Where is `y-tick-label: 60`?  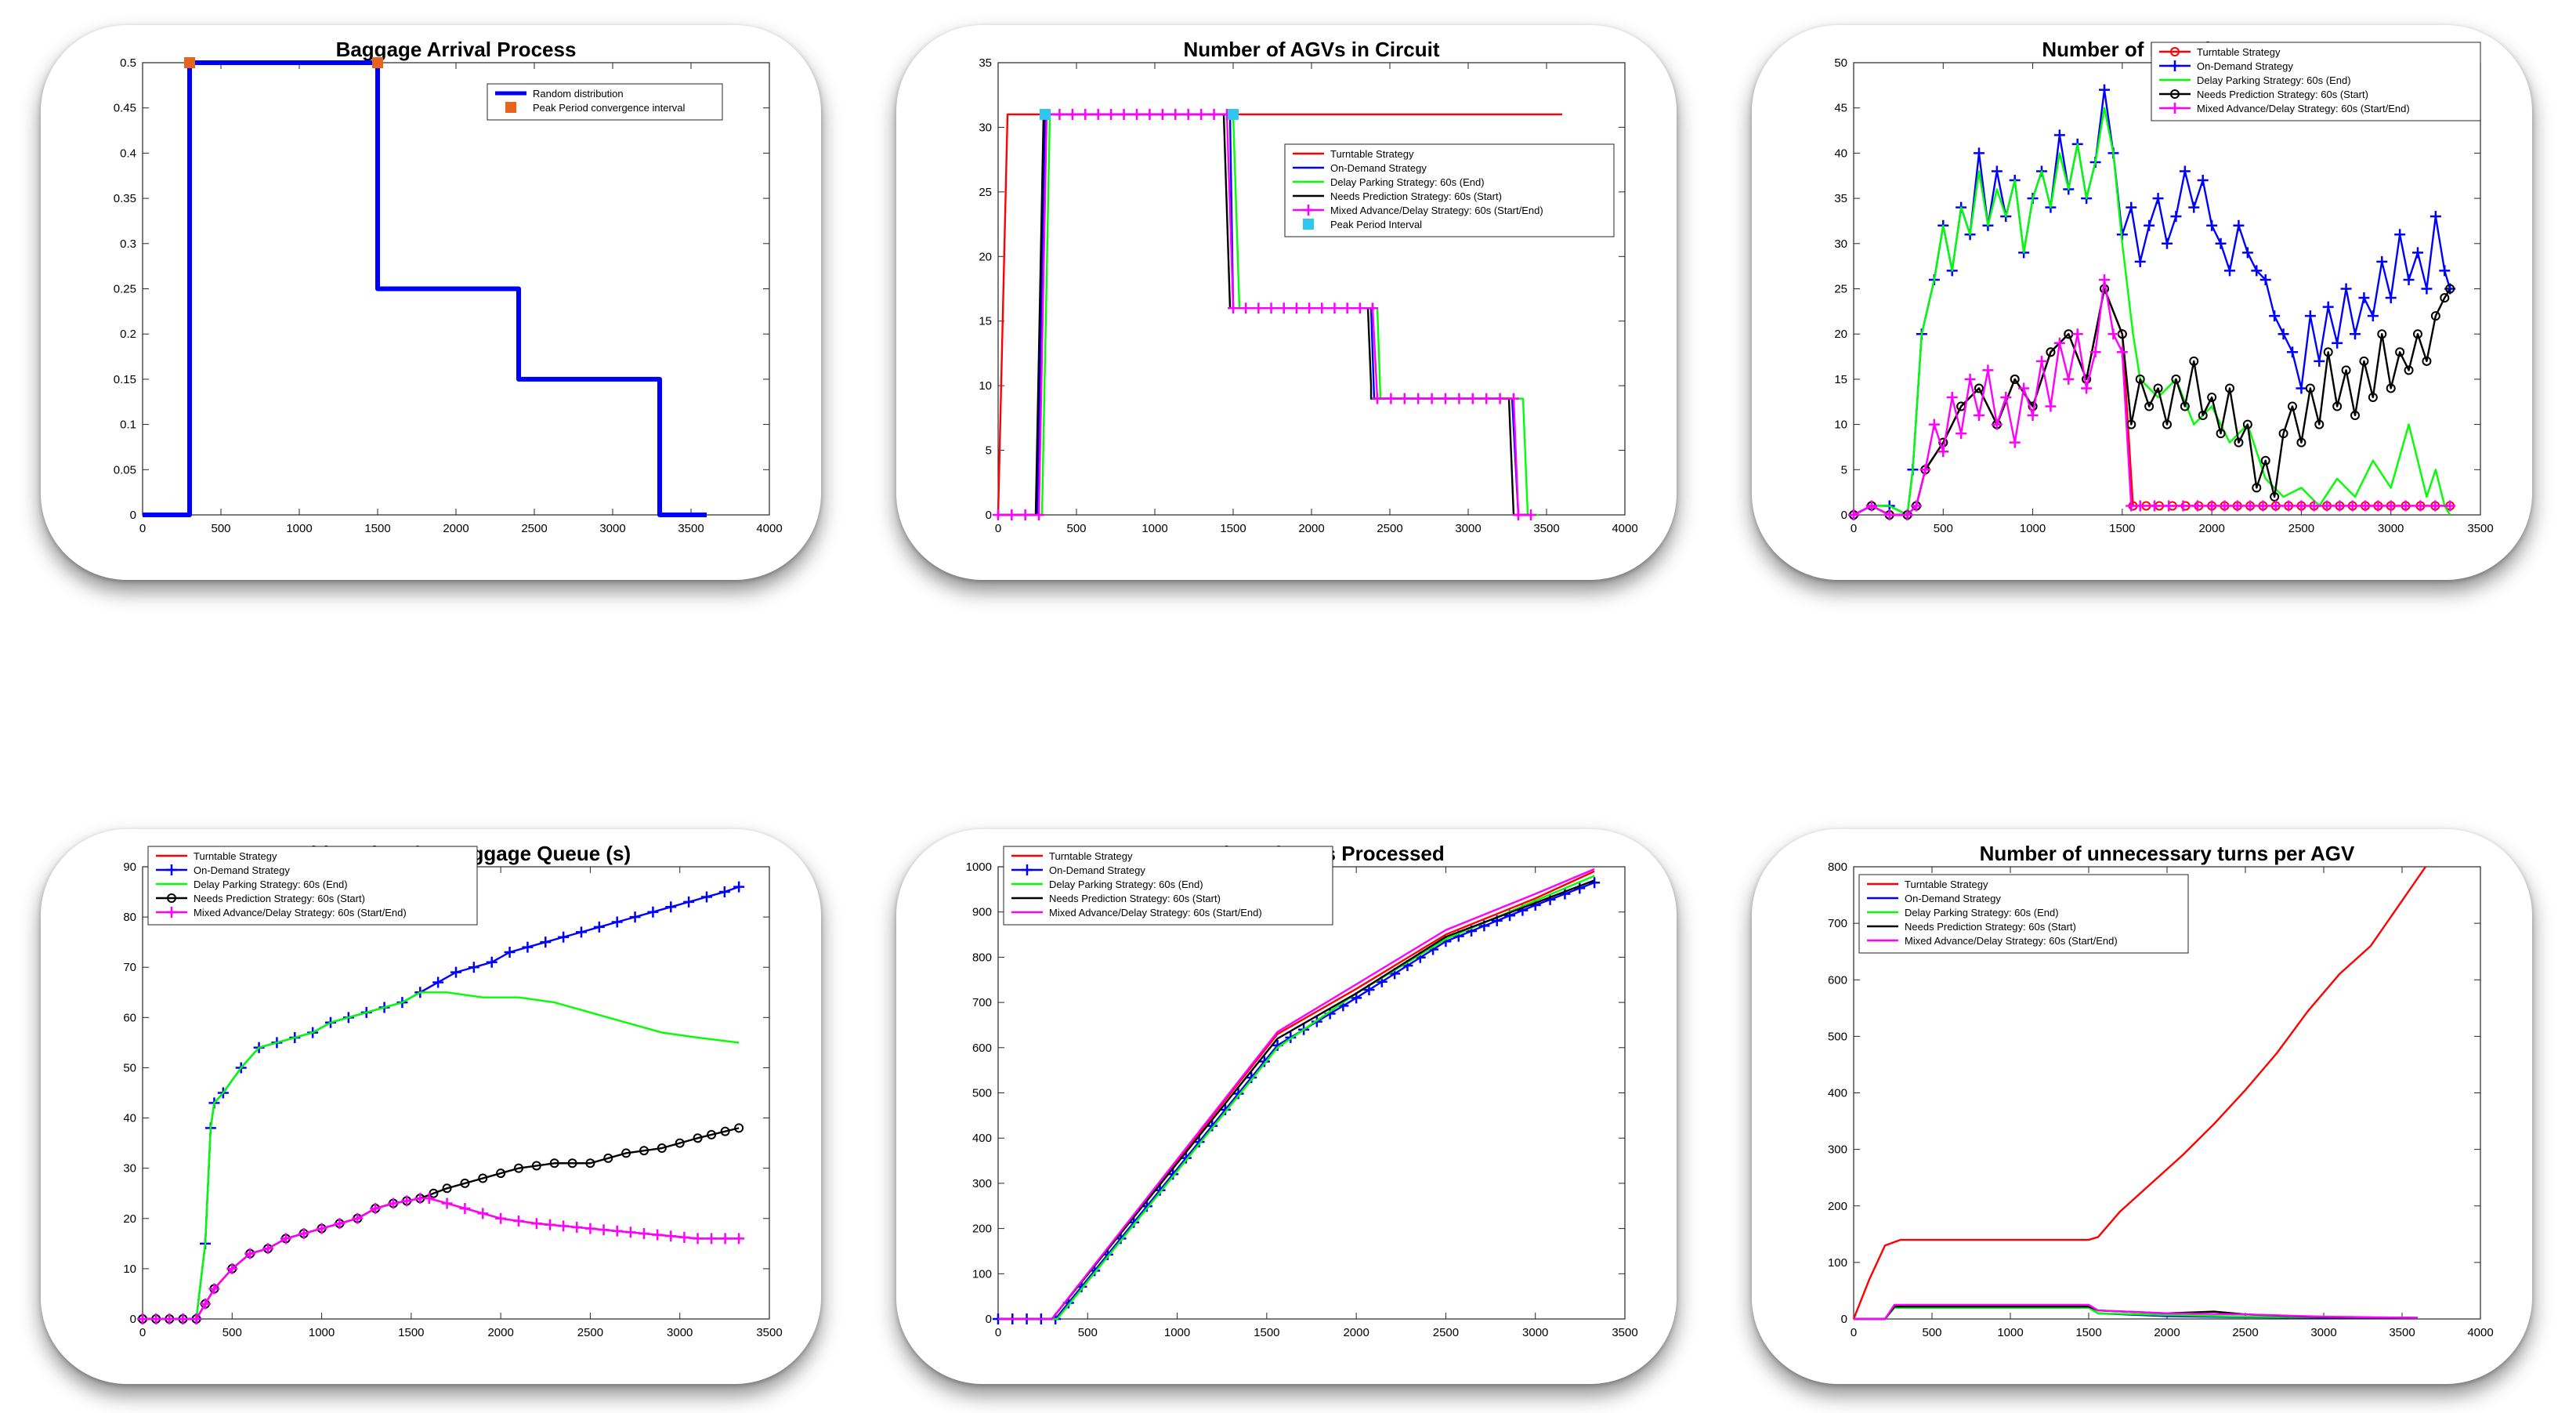
y-tick-label: 60 is located at coordinates (129, 1017).